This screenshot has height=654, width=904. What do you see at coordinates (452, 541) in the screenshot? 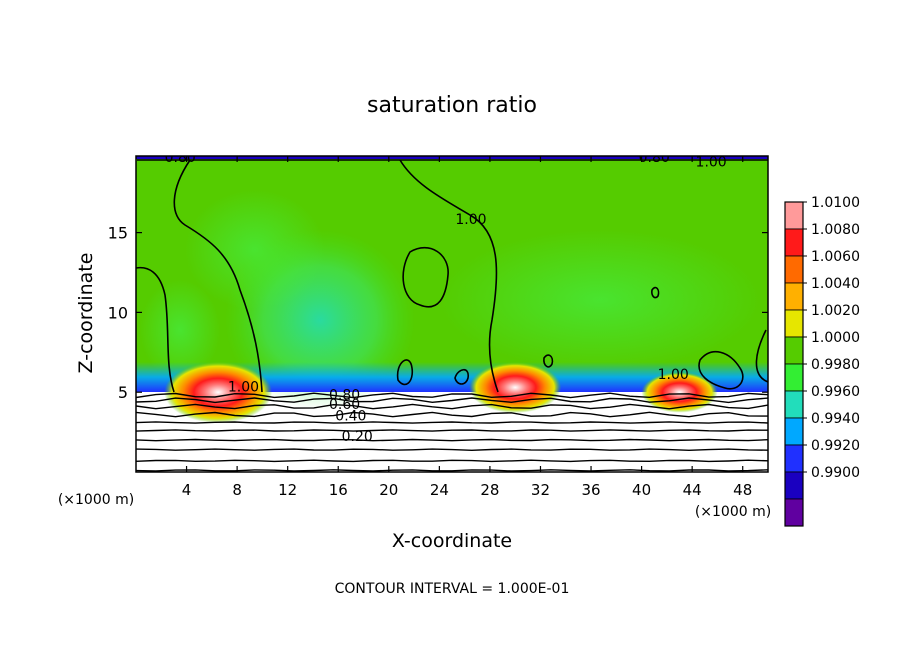
I see `x-axis-label: X-coordinate` at bounding box center [452, 541].